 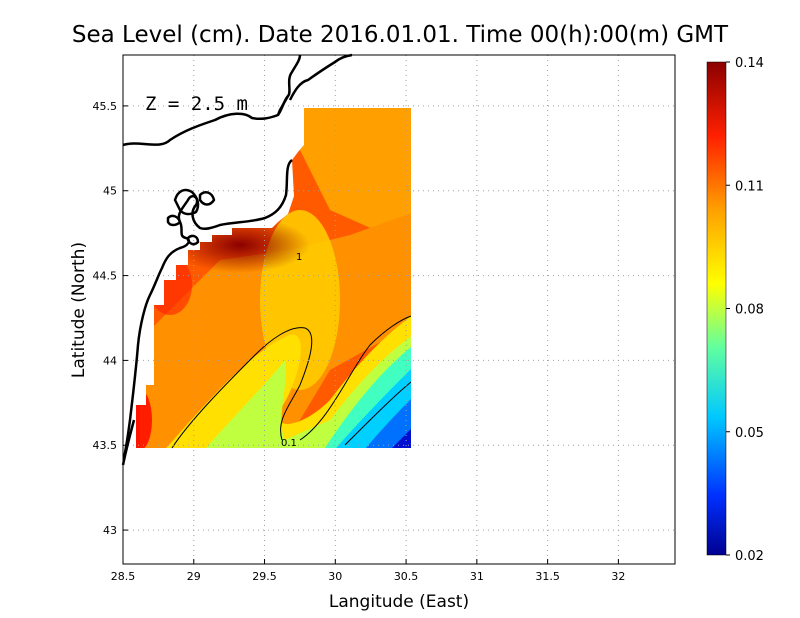 What do you see at coordinates (716, 308) in the screenshot?
I see `colorbar` at bounding box center [716, 308].